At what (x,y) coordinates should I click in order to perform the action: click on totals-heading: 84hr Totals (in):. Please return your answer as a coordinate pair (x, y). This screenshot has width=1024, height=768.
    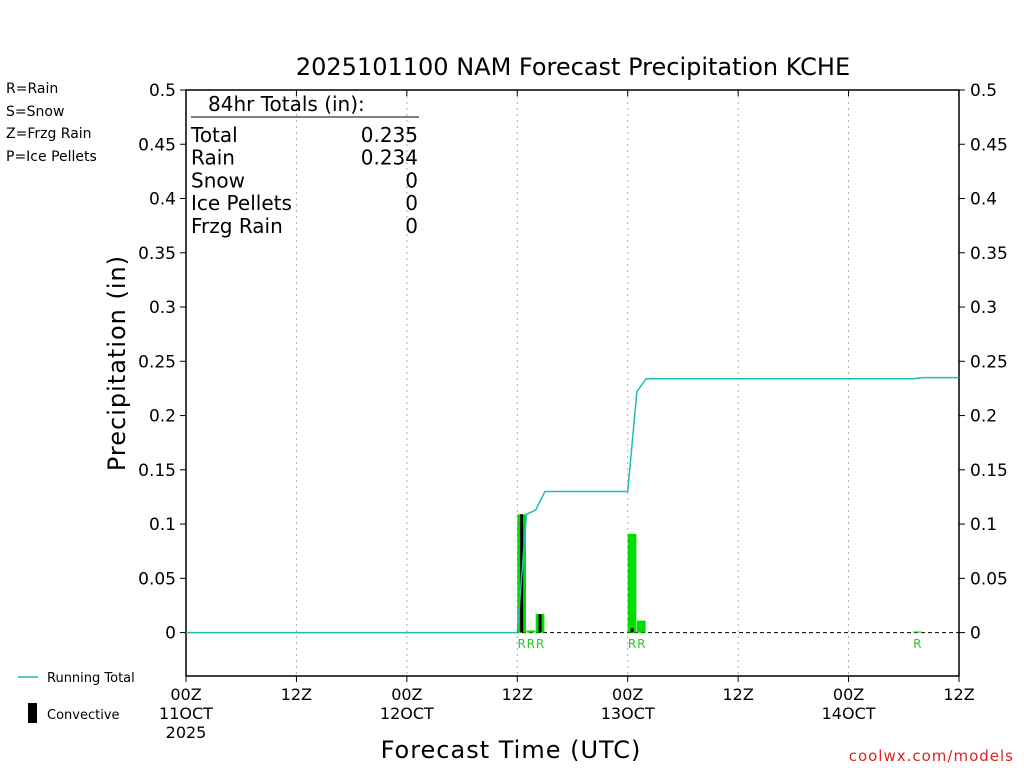
    Looking at the image, I should click on (286, 104).